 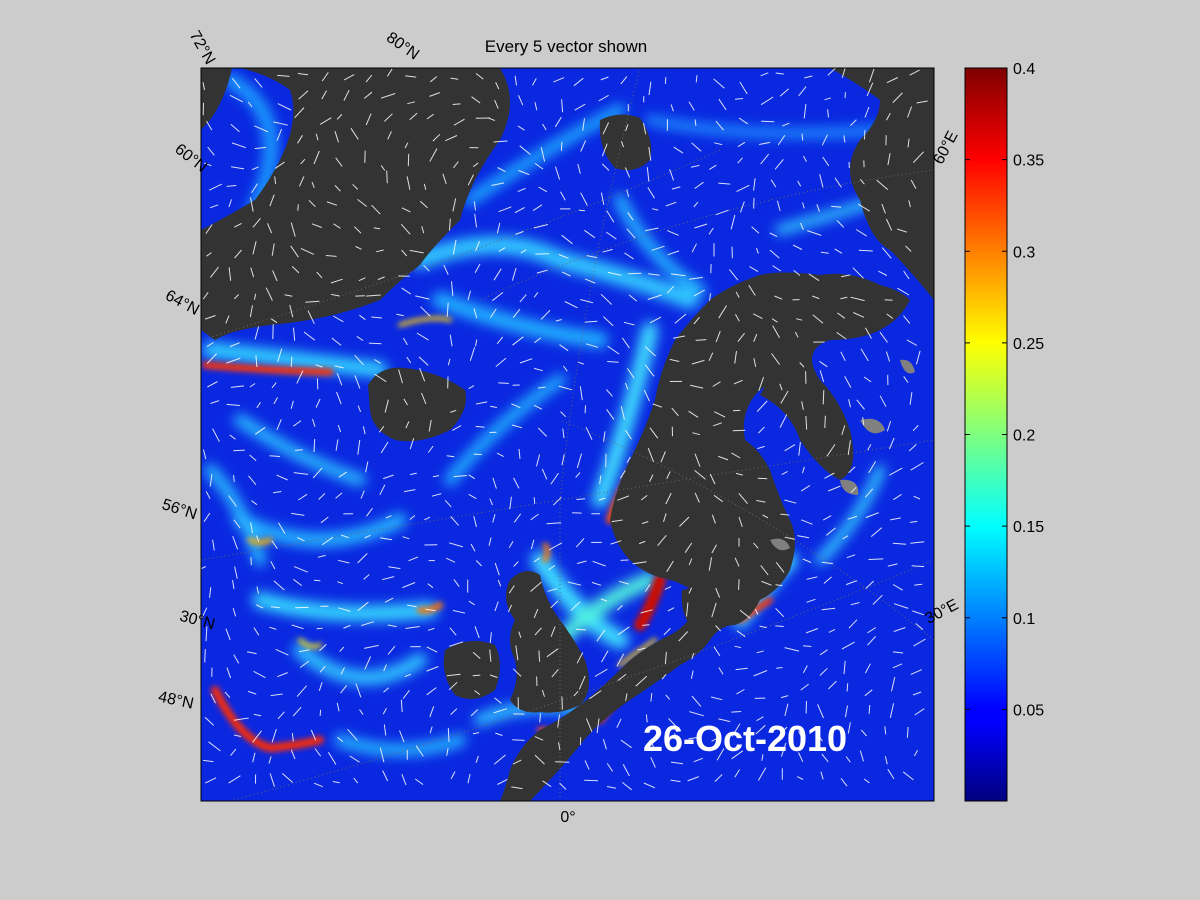 I want to click on colorbar-gradient, so click(x=986, y=434).